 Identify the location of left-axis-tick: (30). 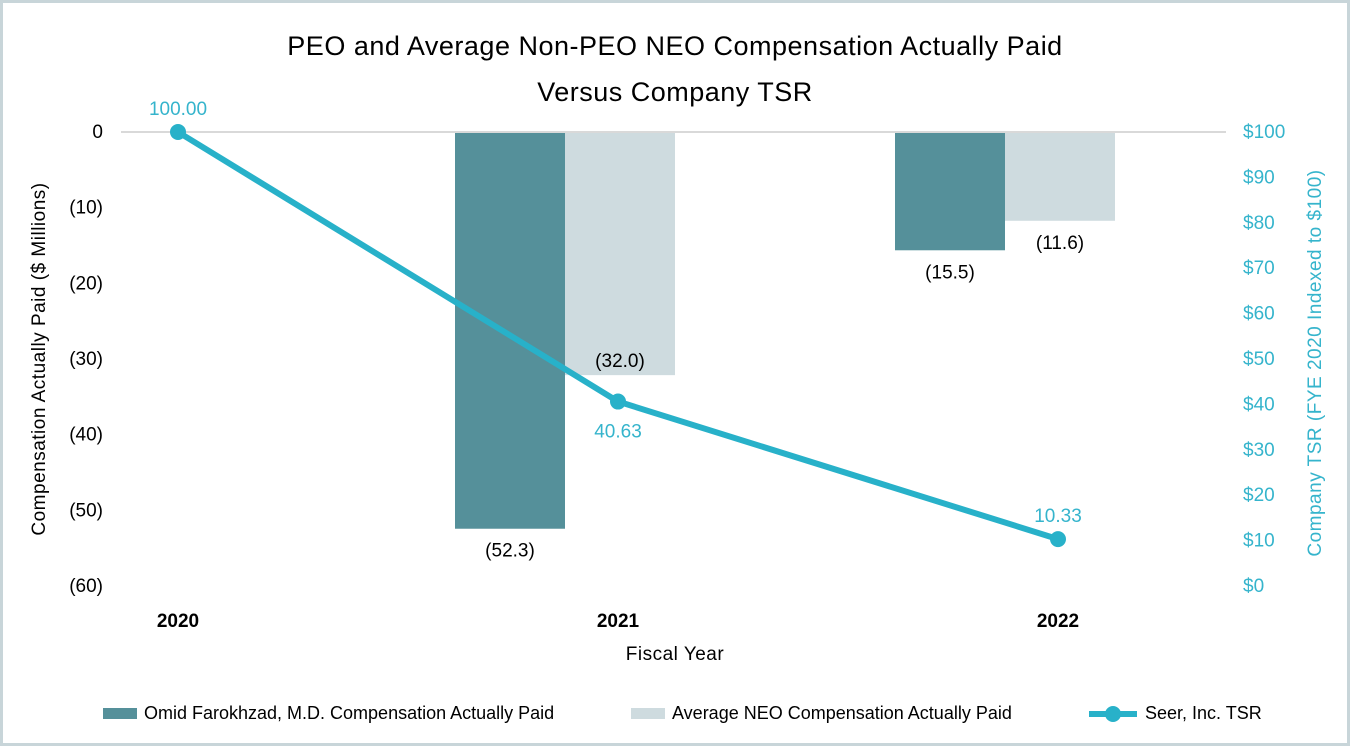
(86, 359).